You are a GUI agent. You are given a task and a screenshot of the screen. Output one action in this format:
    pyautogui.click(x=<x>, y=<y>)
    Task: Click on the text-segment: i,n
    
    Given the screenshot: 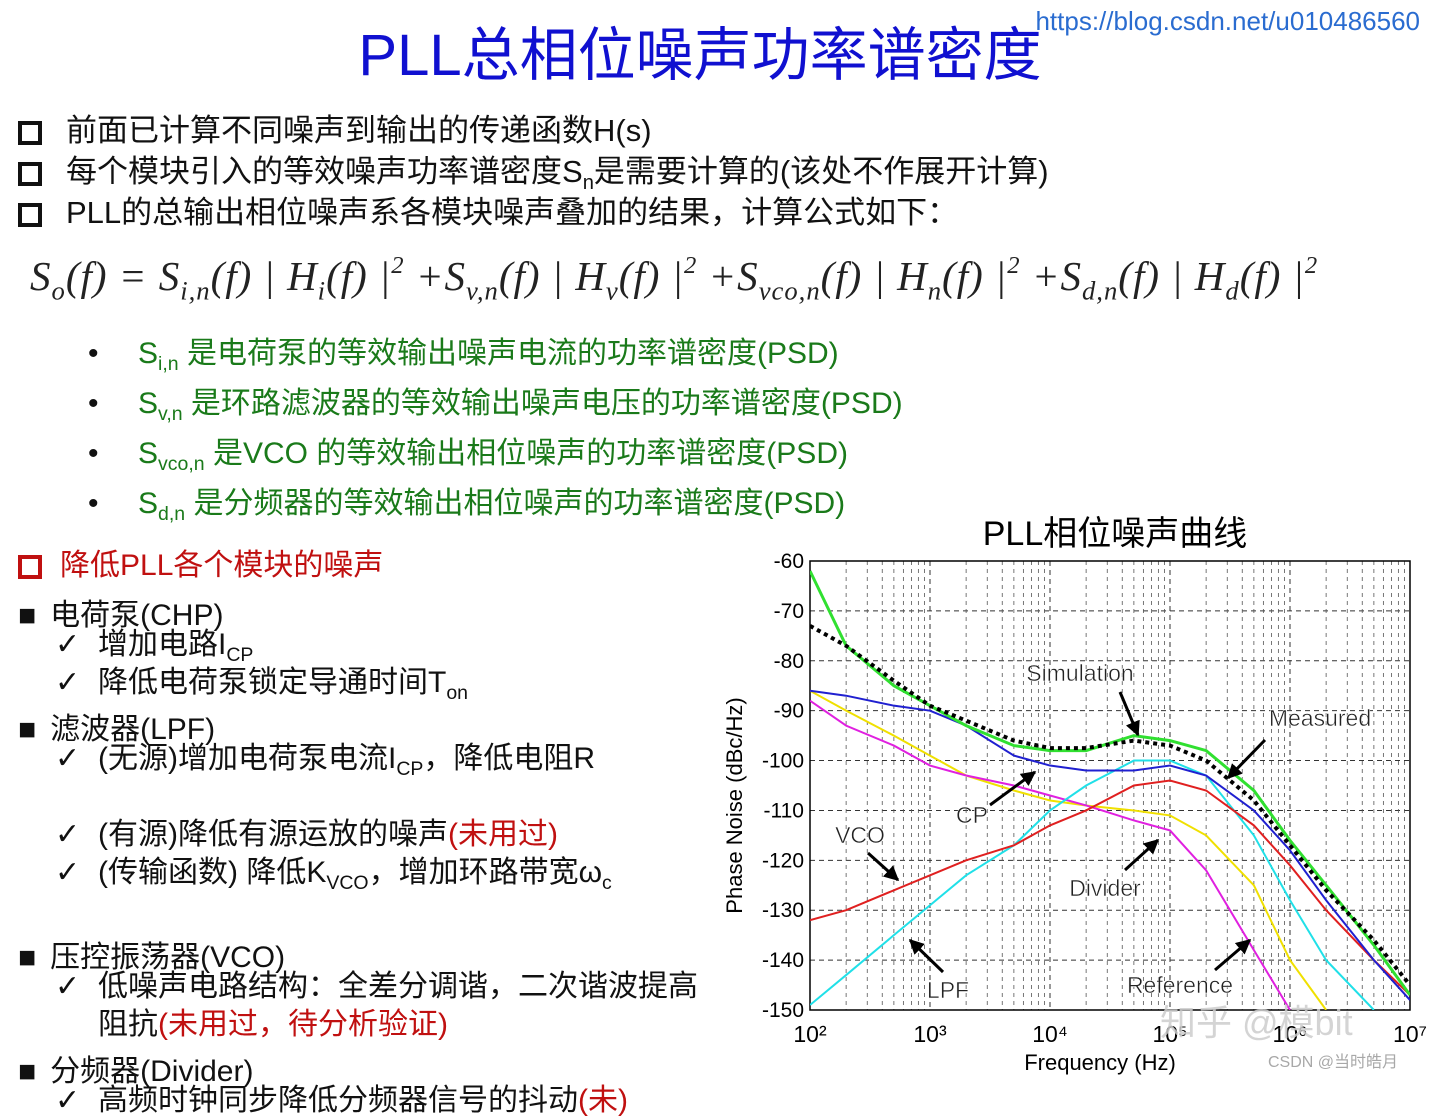 What is the action you would take?
    pyautogui.click(x=168, y=363)
    